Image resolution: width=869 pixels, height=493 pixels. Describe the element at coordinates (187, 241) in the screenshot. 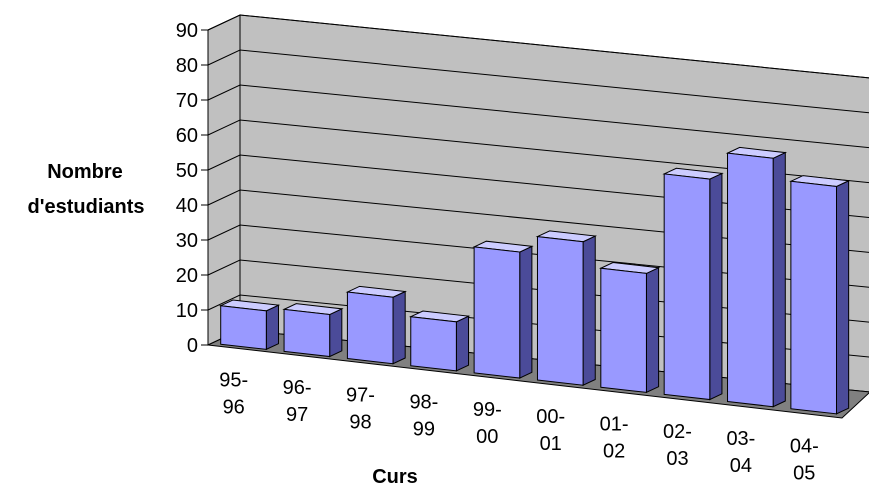

I see `y-tick-label: 30` at that location.